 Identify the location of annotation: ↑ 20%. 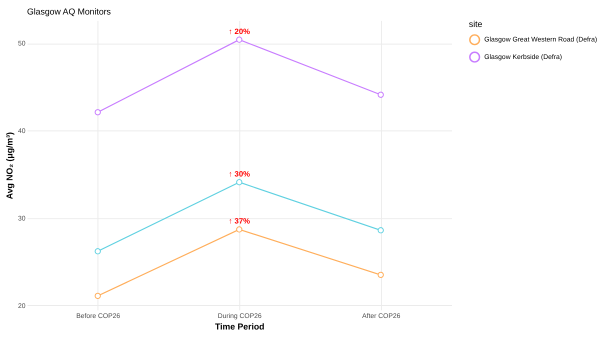
(239, 31).